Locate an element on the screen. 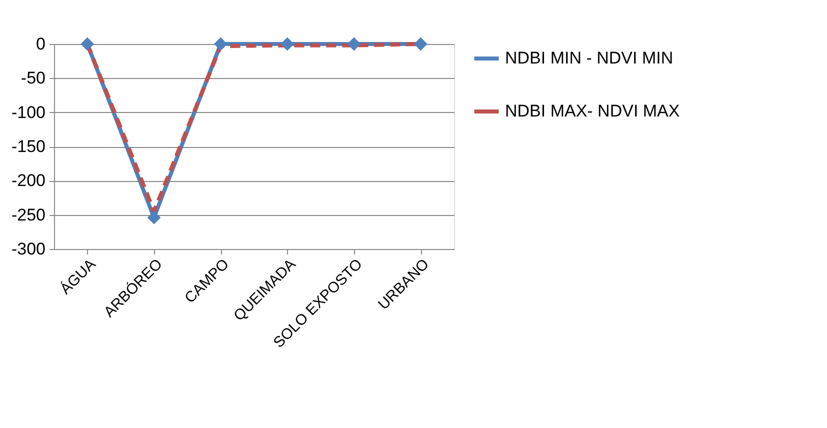 This screenshot has height=428, width=827. y-tick-label: 0 is located at coordinates (41, 44).